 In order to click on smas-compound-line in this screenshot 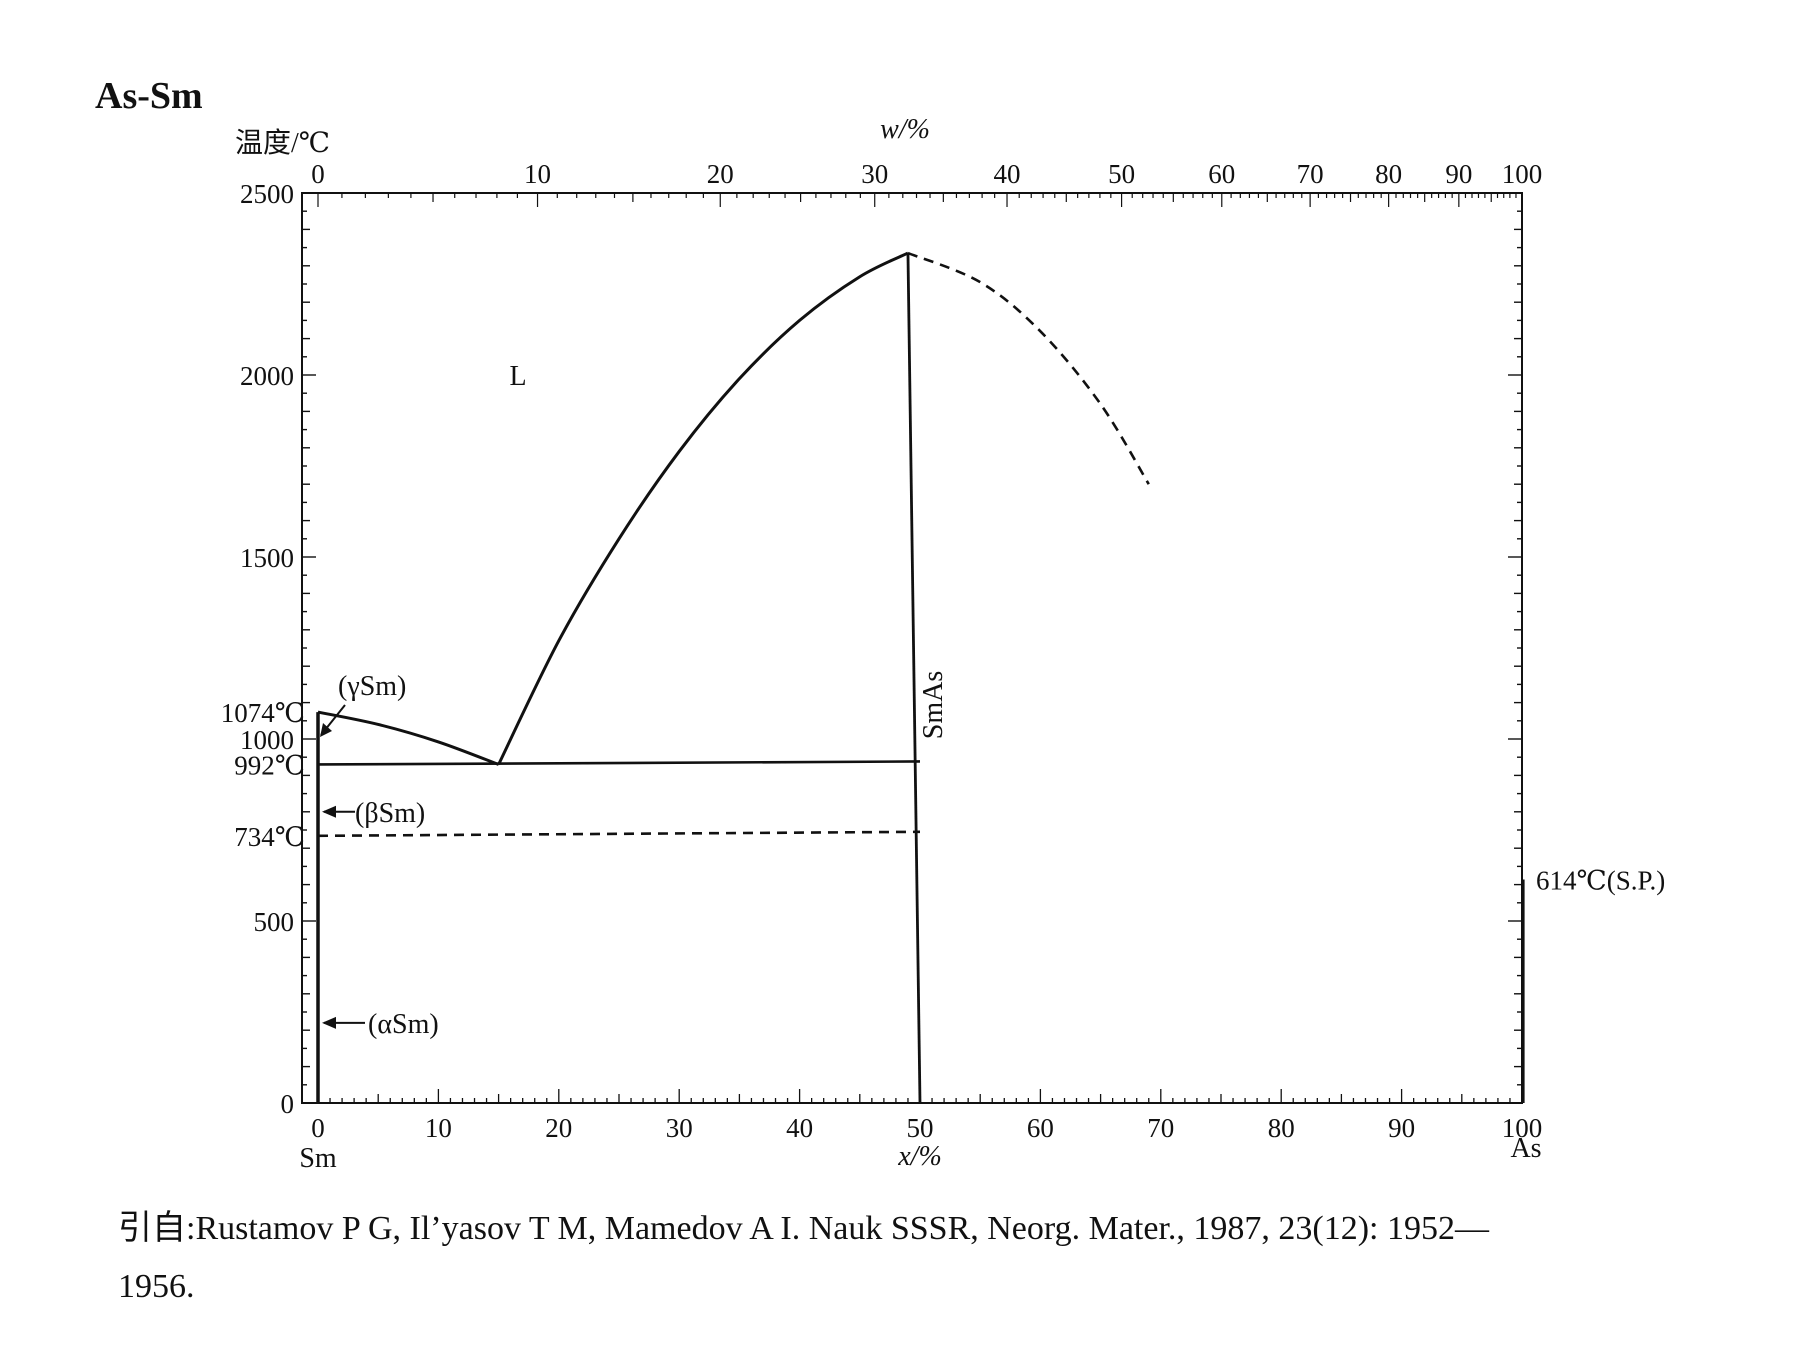, I will do `click(914, 678)`.